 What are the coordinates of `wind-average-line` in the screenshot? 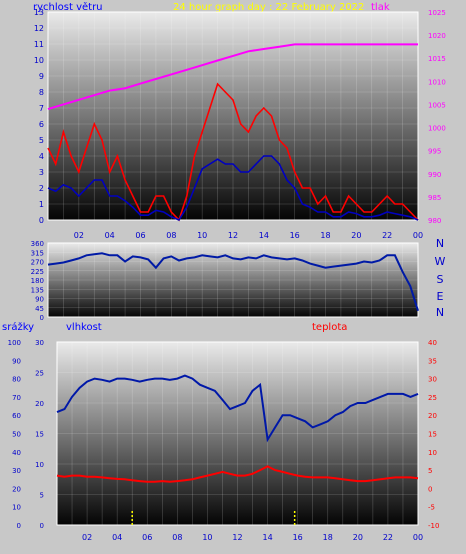 It's located at (233, 188).